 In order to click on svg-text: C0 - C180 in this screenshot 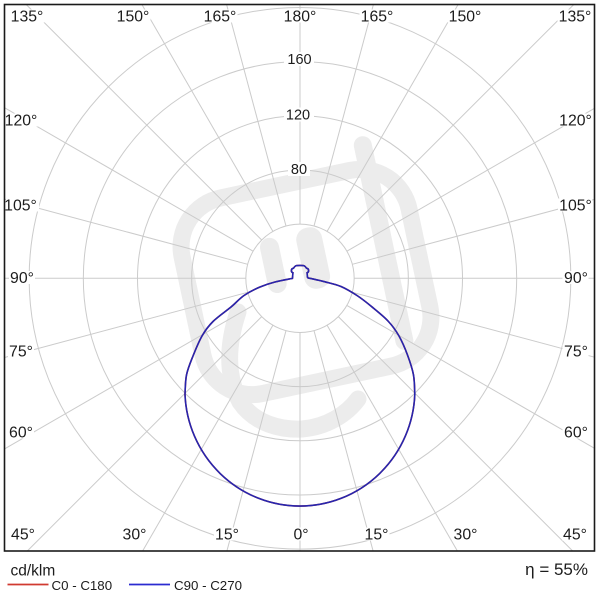, I will do `click(82, 585)`.